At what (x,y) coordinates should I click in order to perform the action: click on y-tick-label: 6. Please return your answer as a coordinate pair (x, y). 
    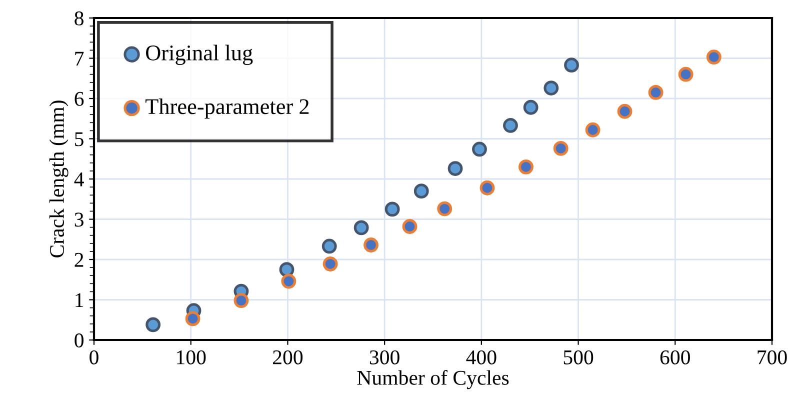
    Looking at the image, I should click on (79, 99).